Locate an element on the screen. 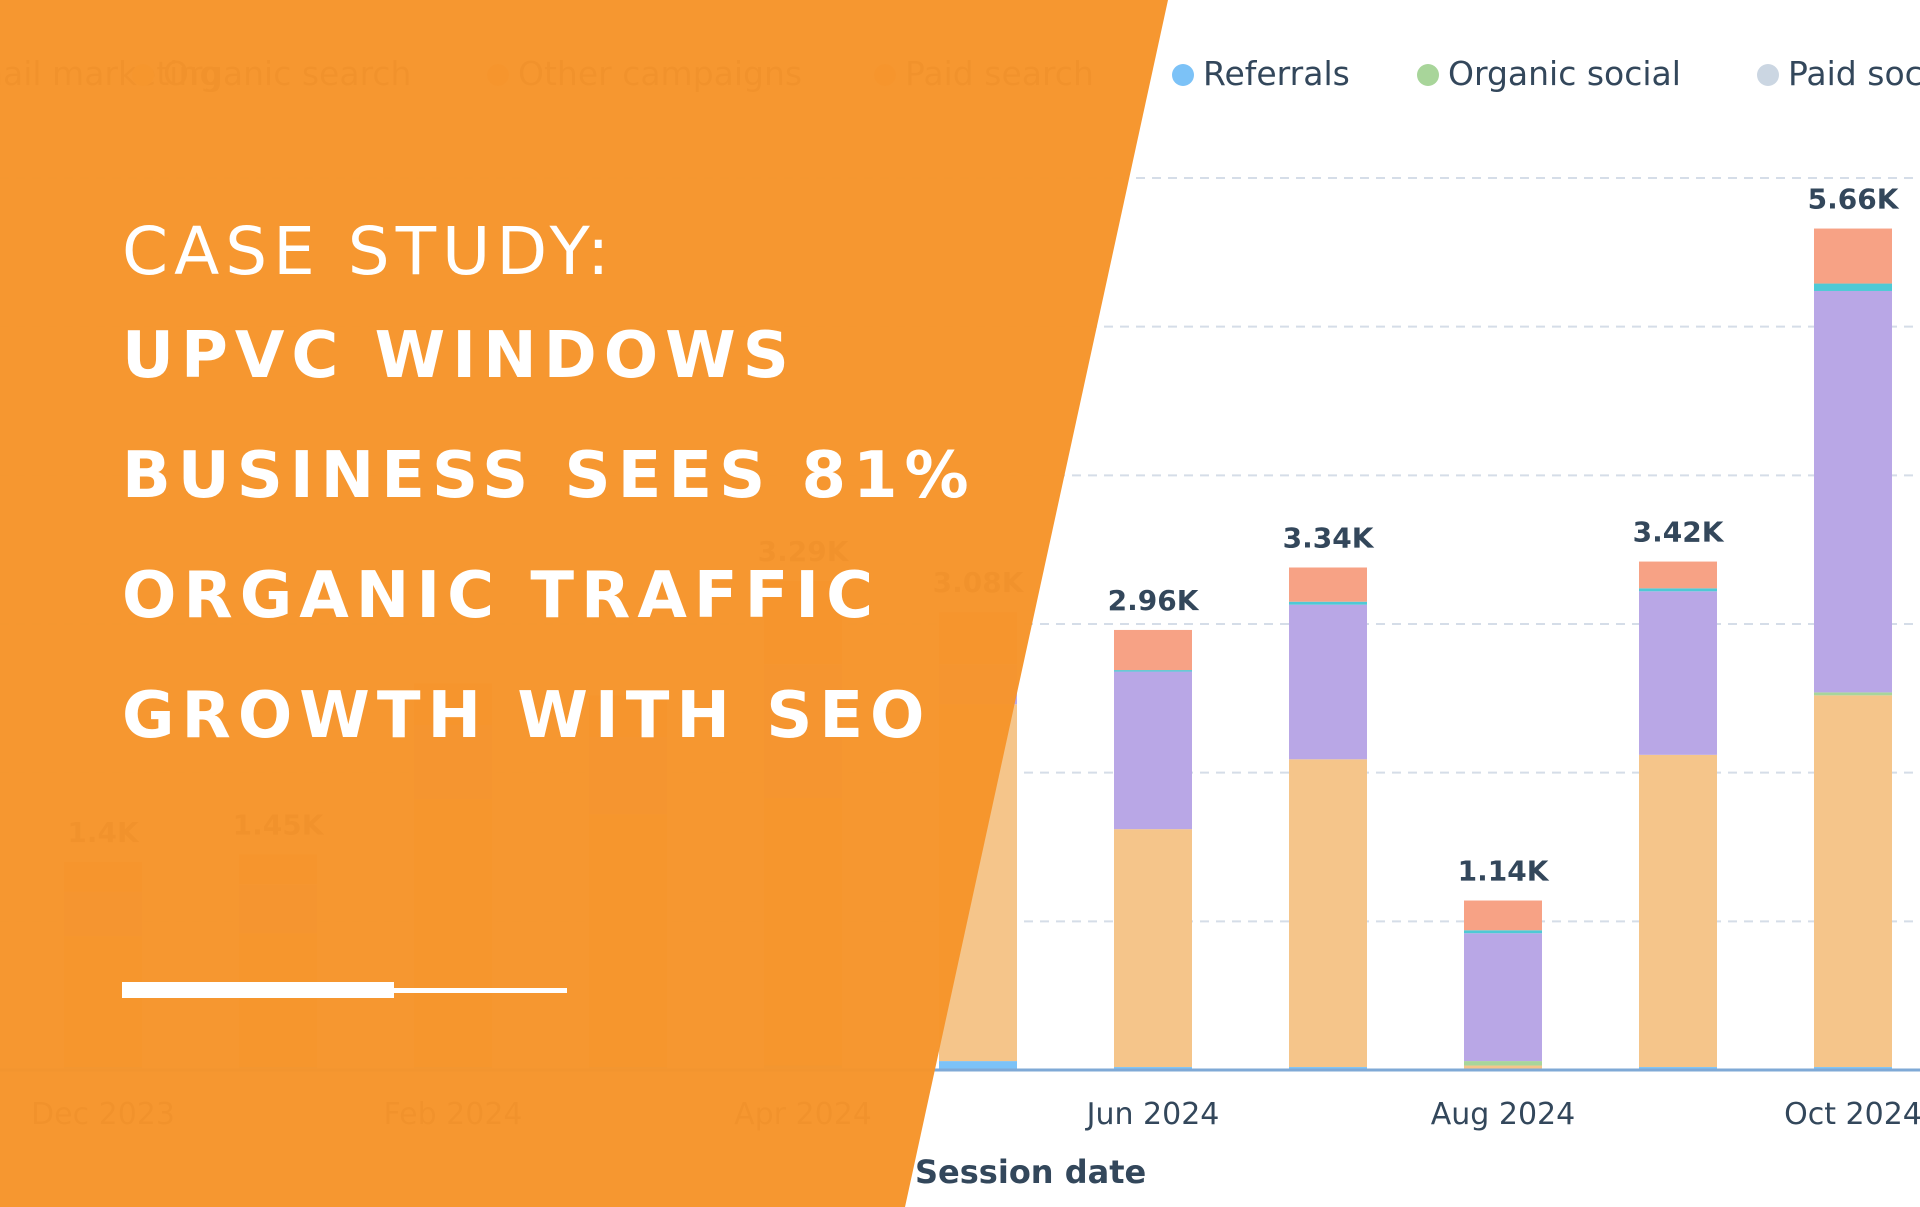  bar-total-label: 3.42K is located at coordinates (1679, 532).